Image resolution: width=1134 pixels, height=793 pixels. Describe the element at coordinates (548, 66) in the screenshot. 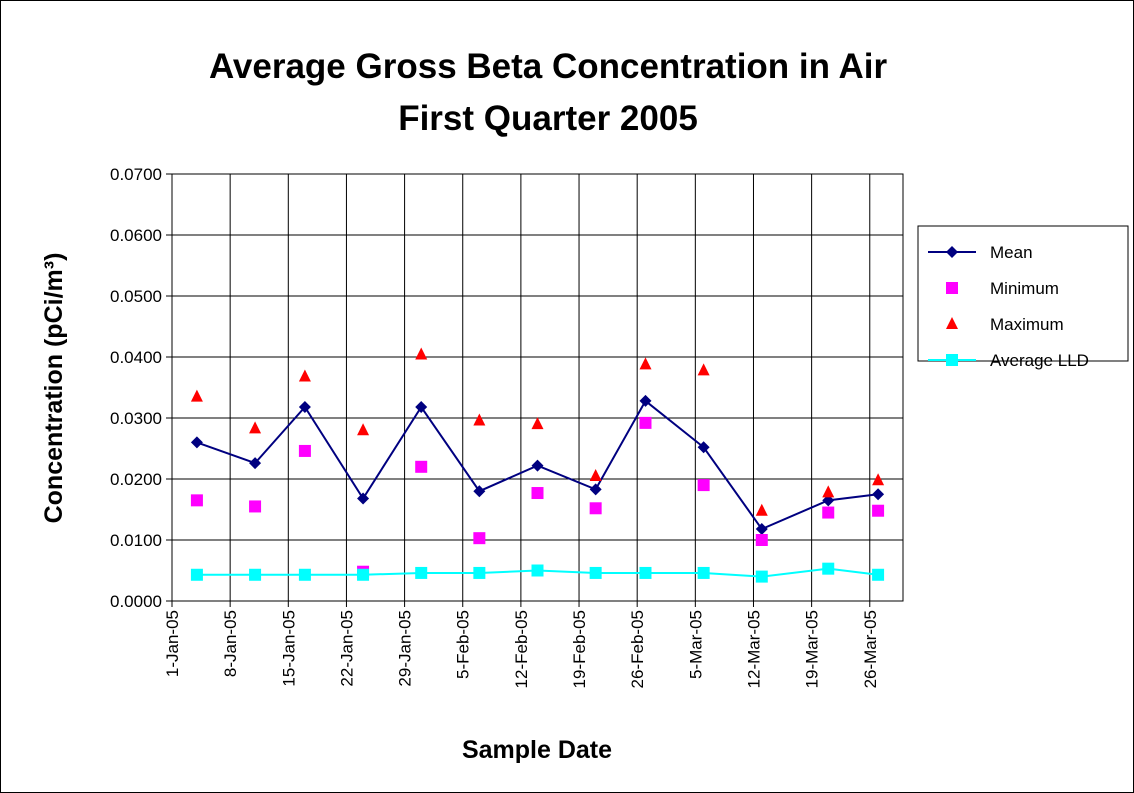

I see `chart-title: Average Gross Beta Concentration in Air` at that location.